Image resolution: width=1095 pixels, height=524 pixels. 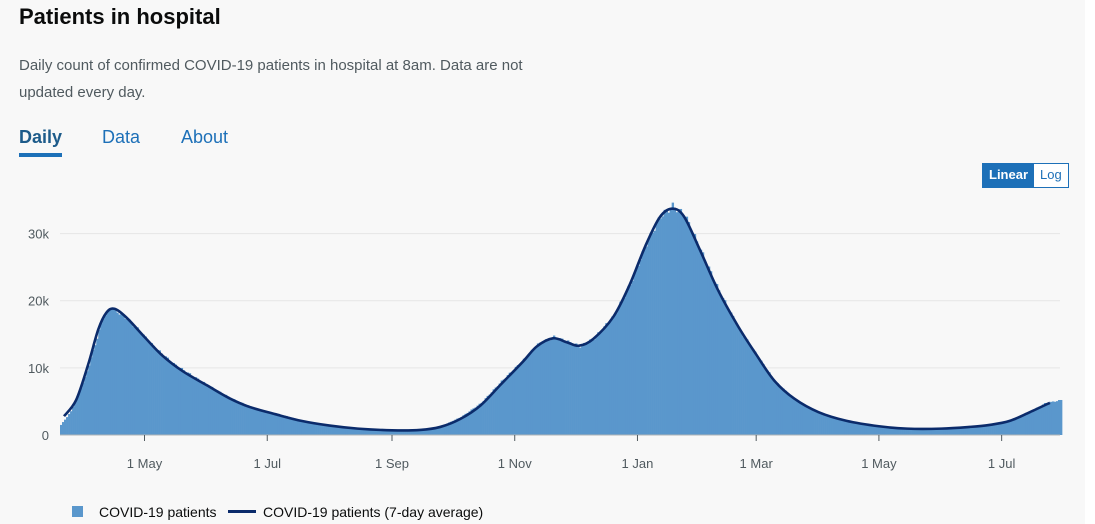 What do you see at coordinates (1051, 174) in the screenshot?
I see `log-button: Log` at bounding box center [1051, 174].